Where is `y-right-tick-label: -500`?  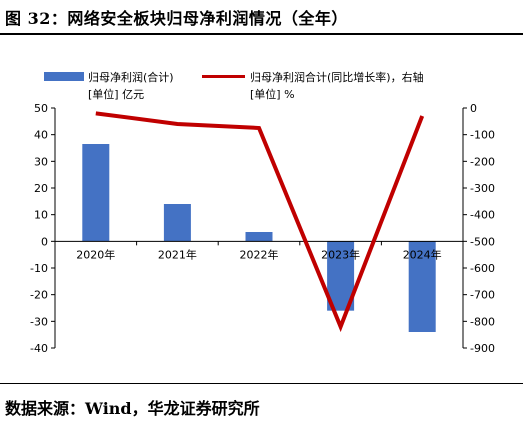
y-right-tick-label: -500 is located at coordinates (482, 241).